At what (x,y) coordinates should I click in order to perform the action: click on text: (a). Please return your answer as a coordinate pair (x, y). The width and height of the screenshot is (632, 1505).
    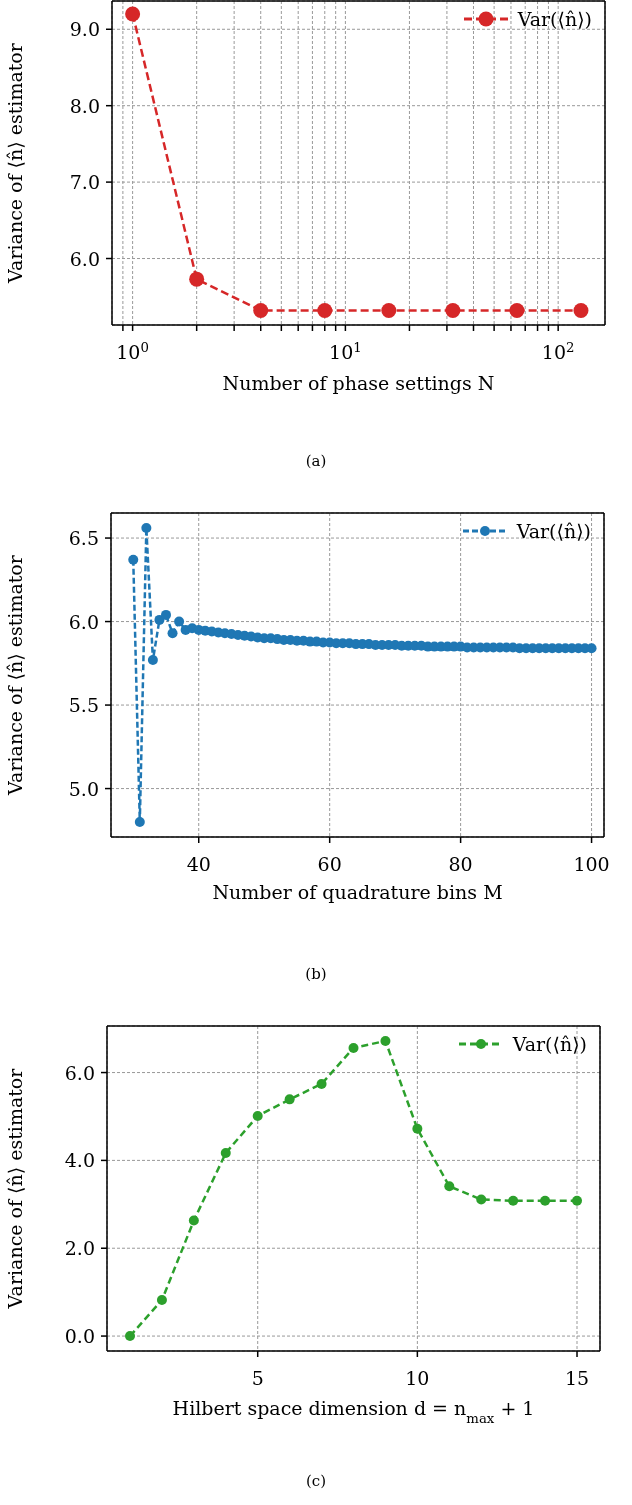
    Looking at the image, I should click on (316, 461).